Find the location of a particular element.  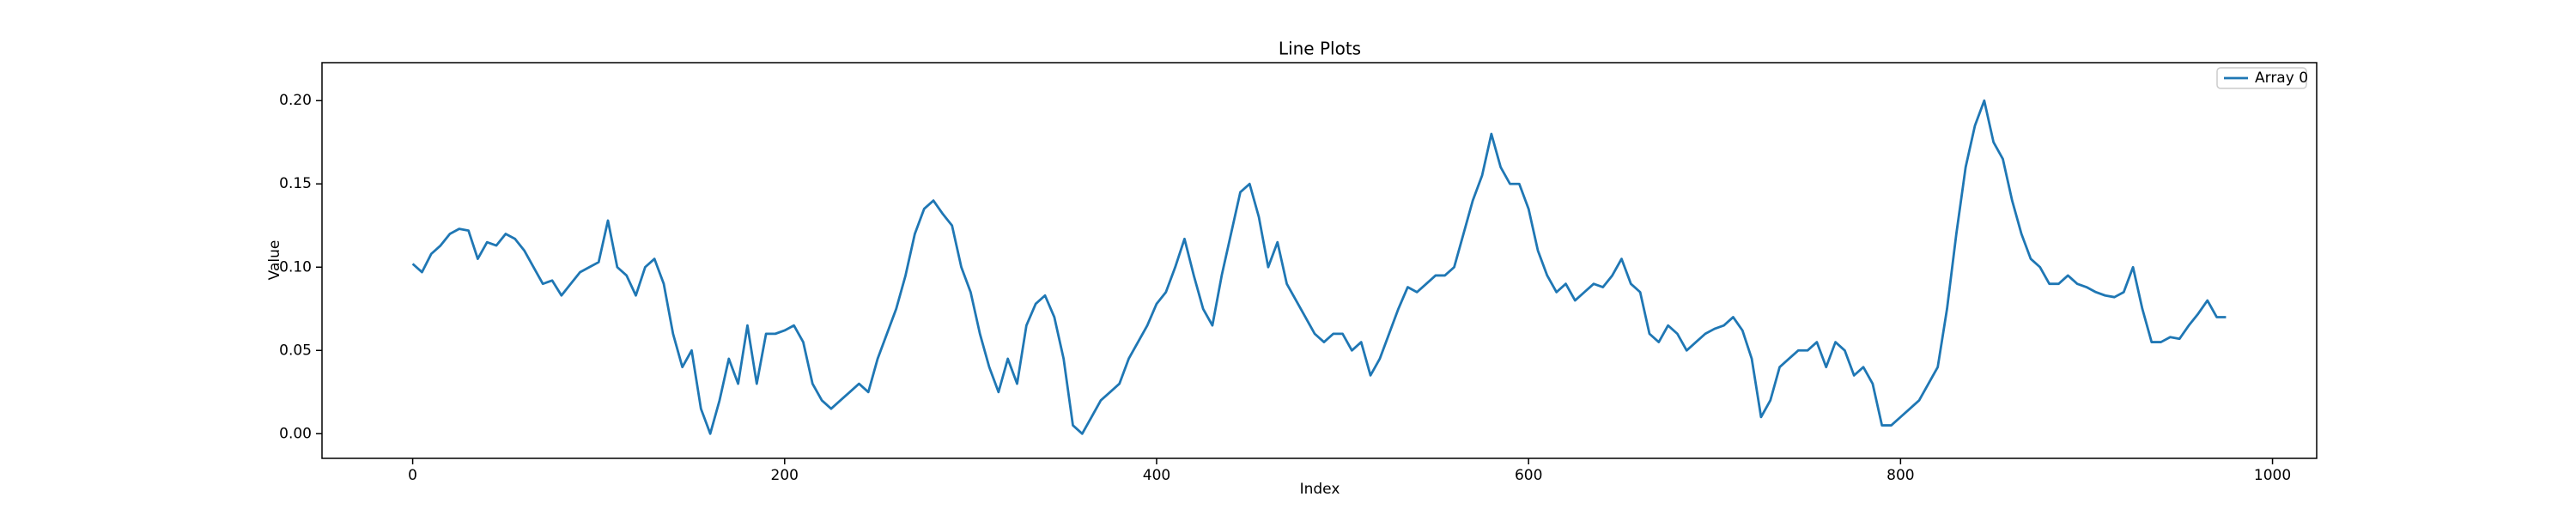

x-axis-label: Index is located at coordinates (1320, 489).